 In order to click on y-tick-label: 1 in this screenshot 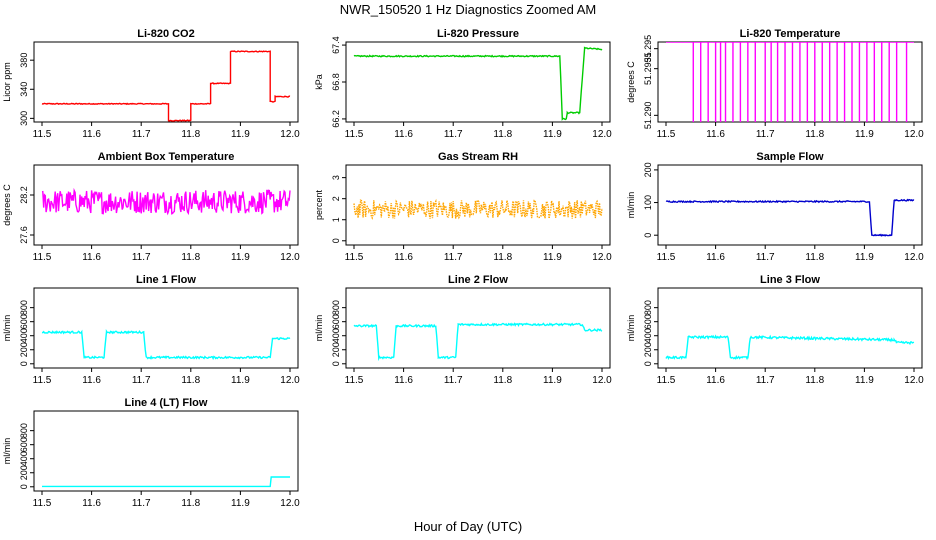, I will do `click(336, 219)`.